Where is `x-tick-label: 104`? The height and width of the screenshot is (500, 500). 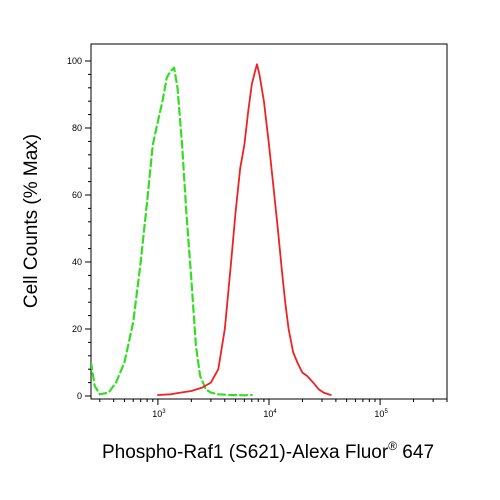 x-tick-label: 104 is located at coordinates (270, 414).